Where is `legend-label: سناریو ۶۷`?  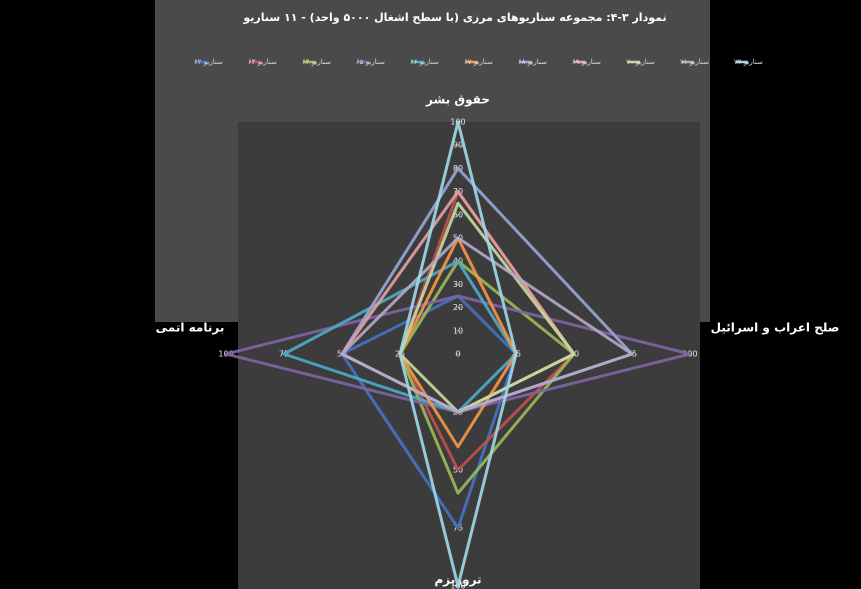
legend-label: سناریو ۶۷ is located at coordinates (478, 62).